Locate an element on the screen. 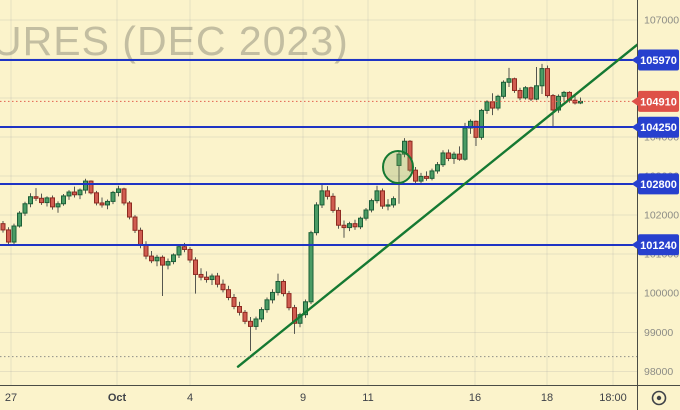 This screenshot has width=680, height=410. ellipse-highlight-drawing is located at coordinates (398, 167).